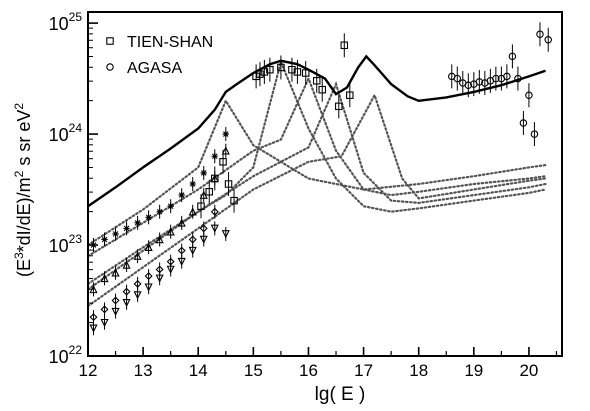  Describe the element at coordinates (19, 255) in the screenshot. I see `y-label-sup: 3` at that location.